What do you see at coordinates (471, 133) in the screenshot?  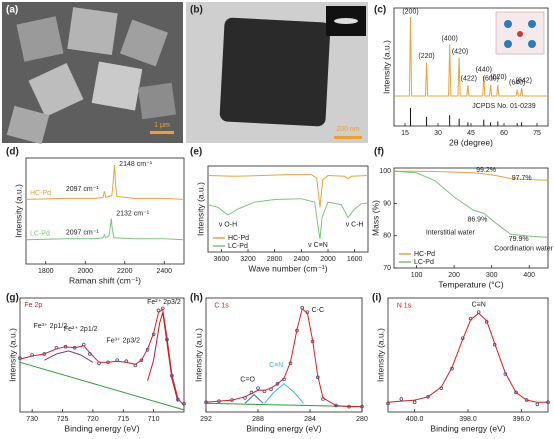 I see `x-tick-label: 45` at bounding box center [471, 133].